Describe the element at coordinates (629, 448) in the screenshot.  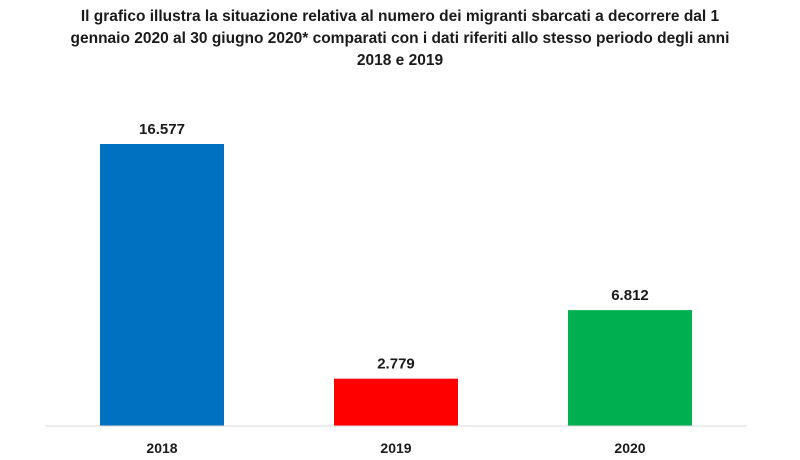
I see `x-tick-label-2020: 2020` at that location.